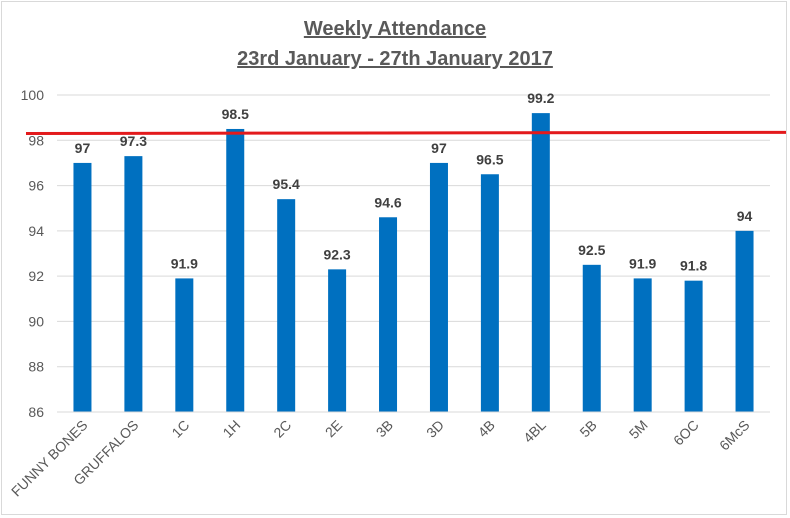  I want to click on x-tick-label: 5B, so click(587, 428).